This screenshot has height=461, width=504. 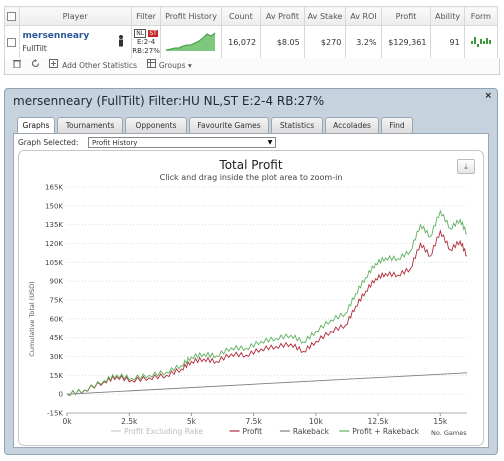 I want to click on av-stake-value: $270, so click(x=325, y=42).